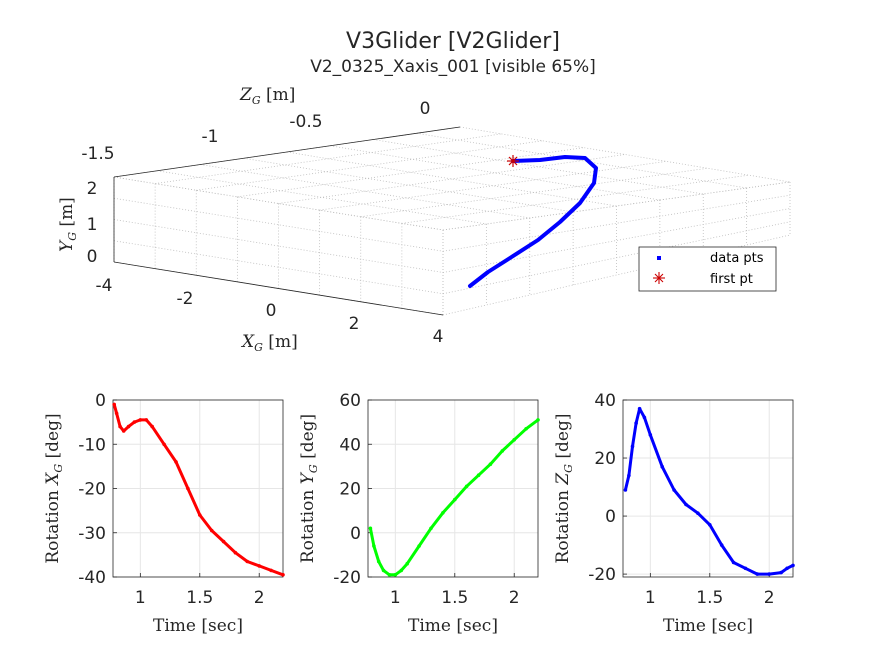 Image resolution: width=875 pixels, height=656 pixels. I want to click on legend-box, so click(707, 269).